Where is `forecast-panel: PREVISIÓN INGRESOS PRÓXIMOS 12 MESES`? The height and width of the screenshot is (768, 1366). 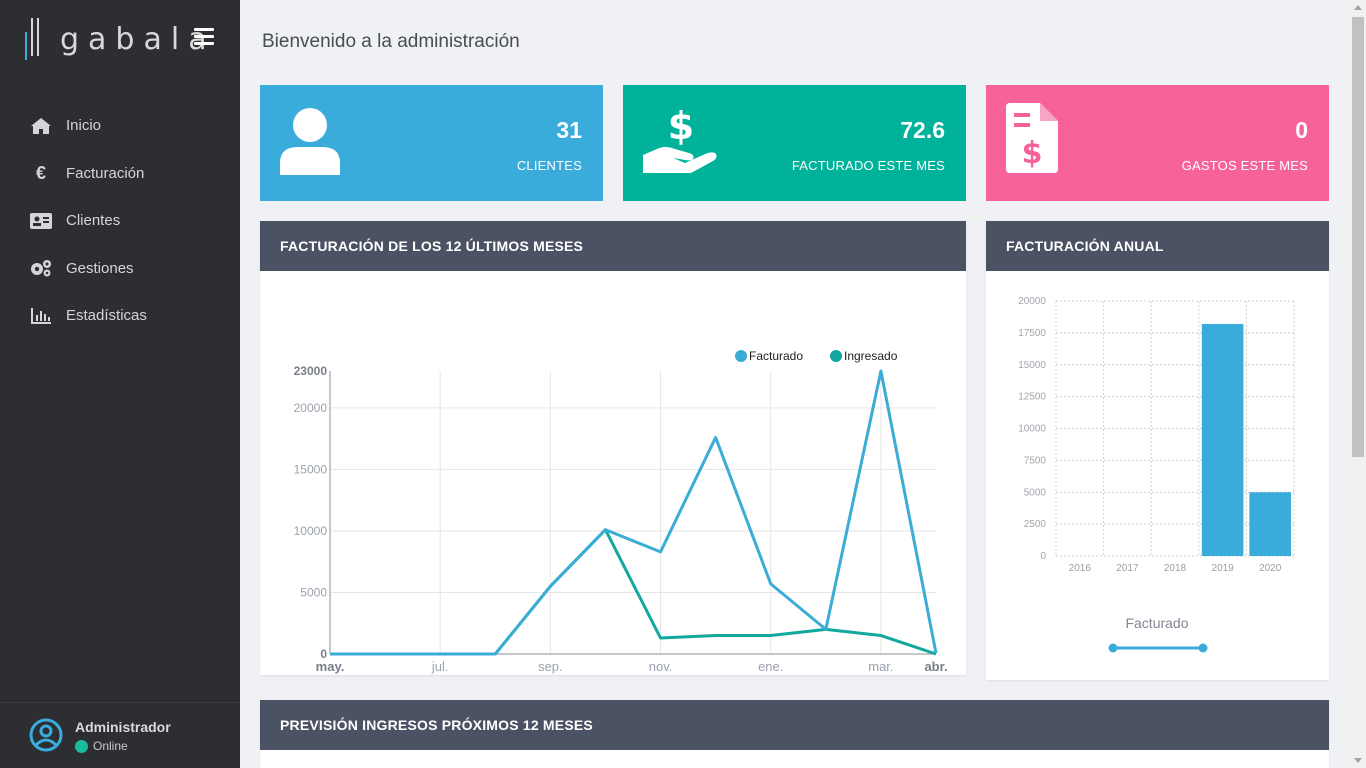
forecast-panel: PREVISIÓN INGRESOS PRÓXIMOS 12 MESES is located at coordinates (794, 734).